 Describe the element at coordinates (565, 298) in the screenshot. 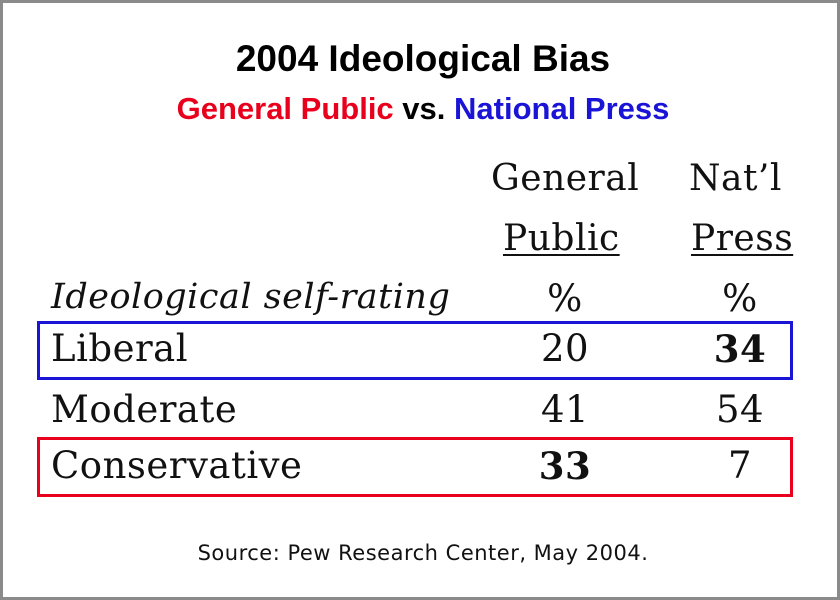

I see `col-unit-general: %` at that location.